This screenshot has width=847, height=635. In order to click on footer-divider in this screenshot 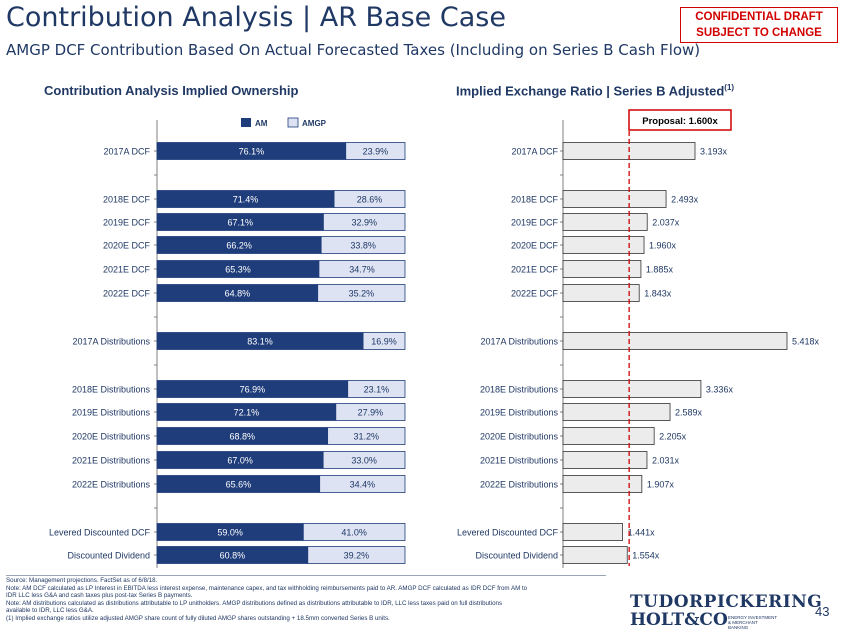, I will do `click(306, 575)`.